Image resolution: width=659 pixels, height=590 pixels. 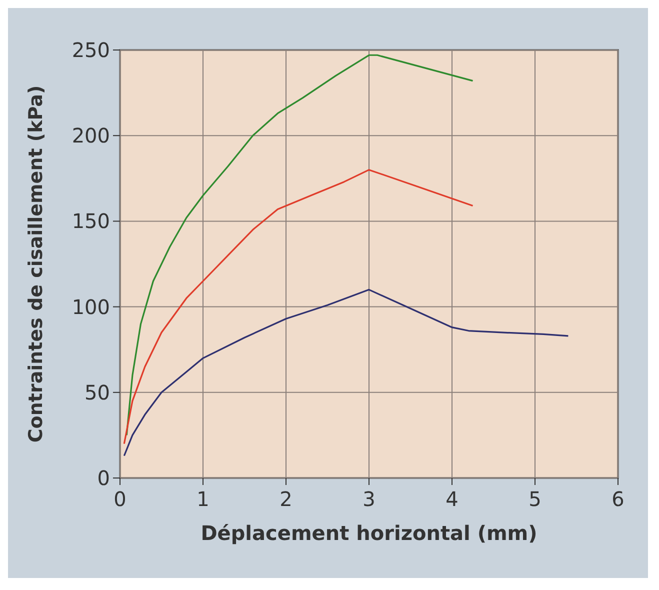 I want to click on x-tick-label: 1, so click(x=203, y=499).